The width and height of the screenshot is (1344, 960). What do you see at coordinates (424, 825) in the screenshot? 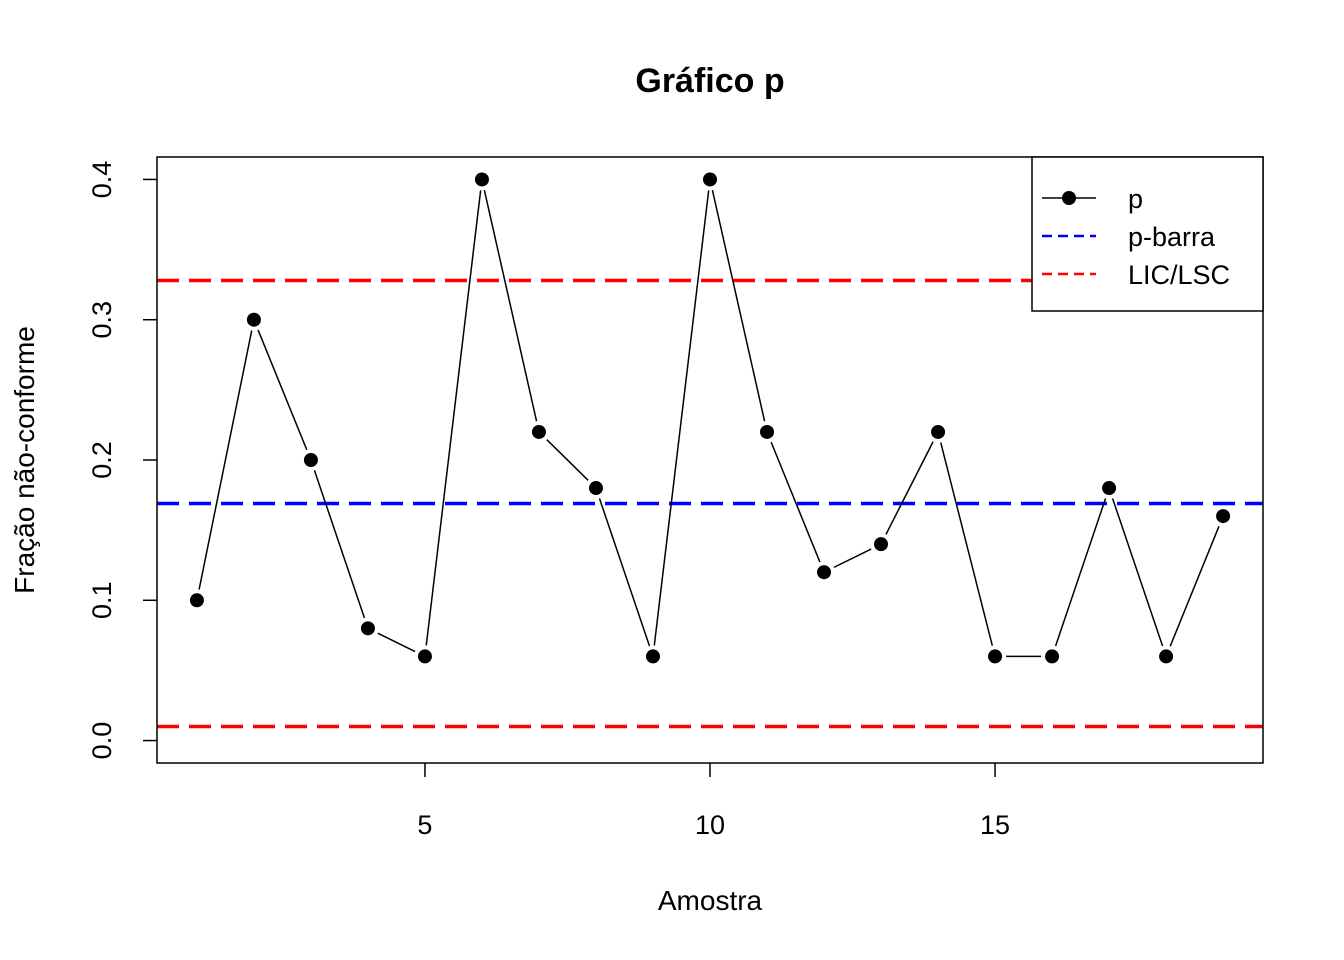
I see `x-tick-label: 5` at bounding box center [424, 825].